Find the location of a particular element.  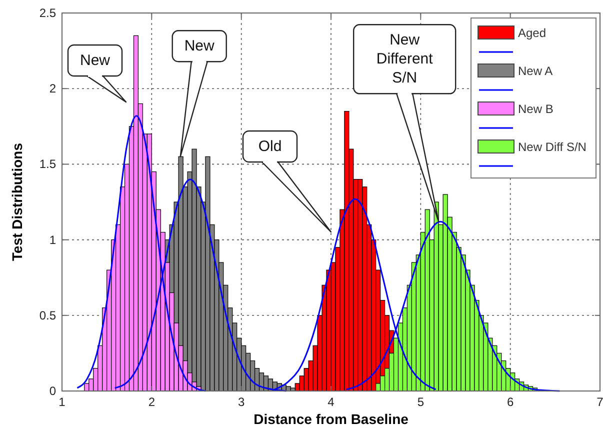

legend-label: Aged is located at coordinates (532, 33).